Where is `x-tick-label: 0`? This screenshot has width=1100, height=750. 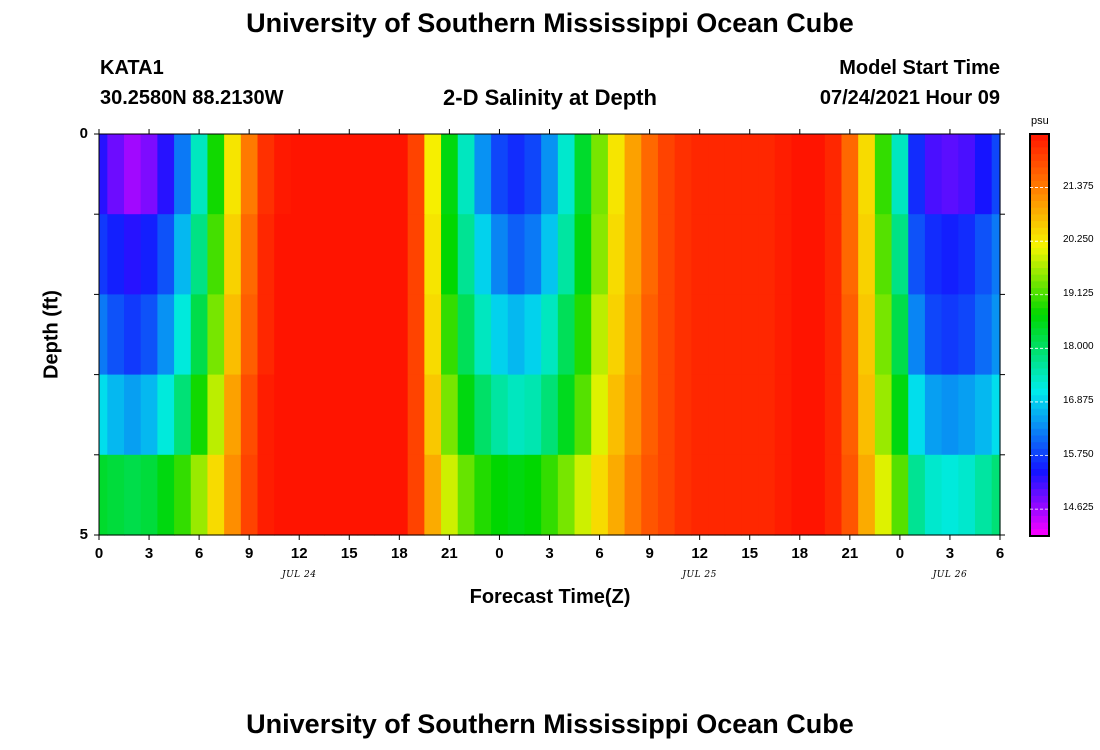 x-tick-label: 0 is located at coordinates (99, 553).